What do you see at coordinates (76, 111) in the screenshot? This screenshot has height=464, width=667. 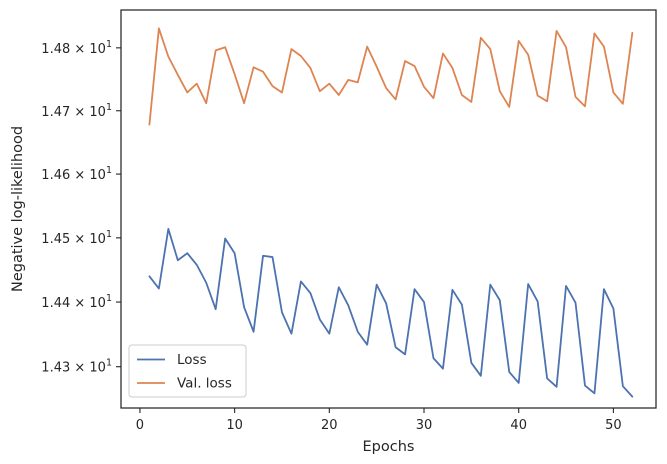 I see `y-tick-label: 1.47 × 10¹` at bounding box center [76, 111].